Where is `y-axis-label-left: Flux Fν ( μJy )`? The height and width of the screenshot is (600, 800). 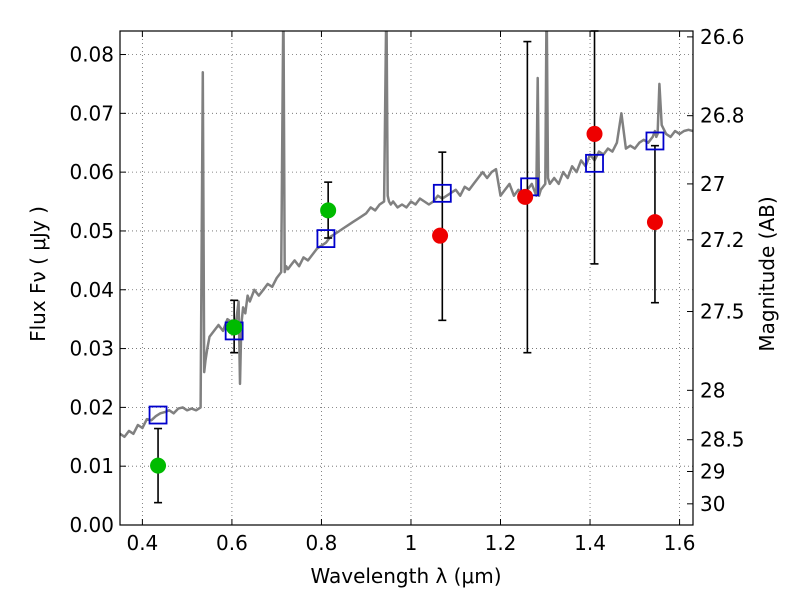 y-axis-label-left: Flux Fν ( μJy ) is located at coordinates (38, 274).